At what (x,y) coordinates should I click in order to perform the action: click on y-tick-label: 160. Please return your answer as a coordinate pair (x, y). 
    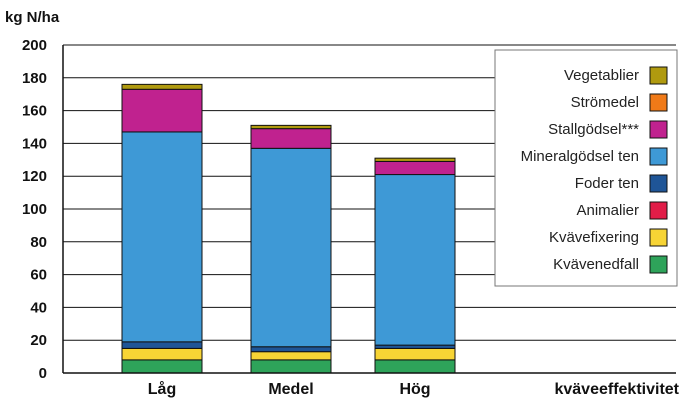
    Looking at the image, I should click on (34, 111).